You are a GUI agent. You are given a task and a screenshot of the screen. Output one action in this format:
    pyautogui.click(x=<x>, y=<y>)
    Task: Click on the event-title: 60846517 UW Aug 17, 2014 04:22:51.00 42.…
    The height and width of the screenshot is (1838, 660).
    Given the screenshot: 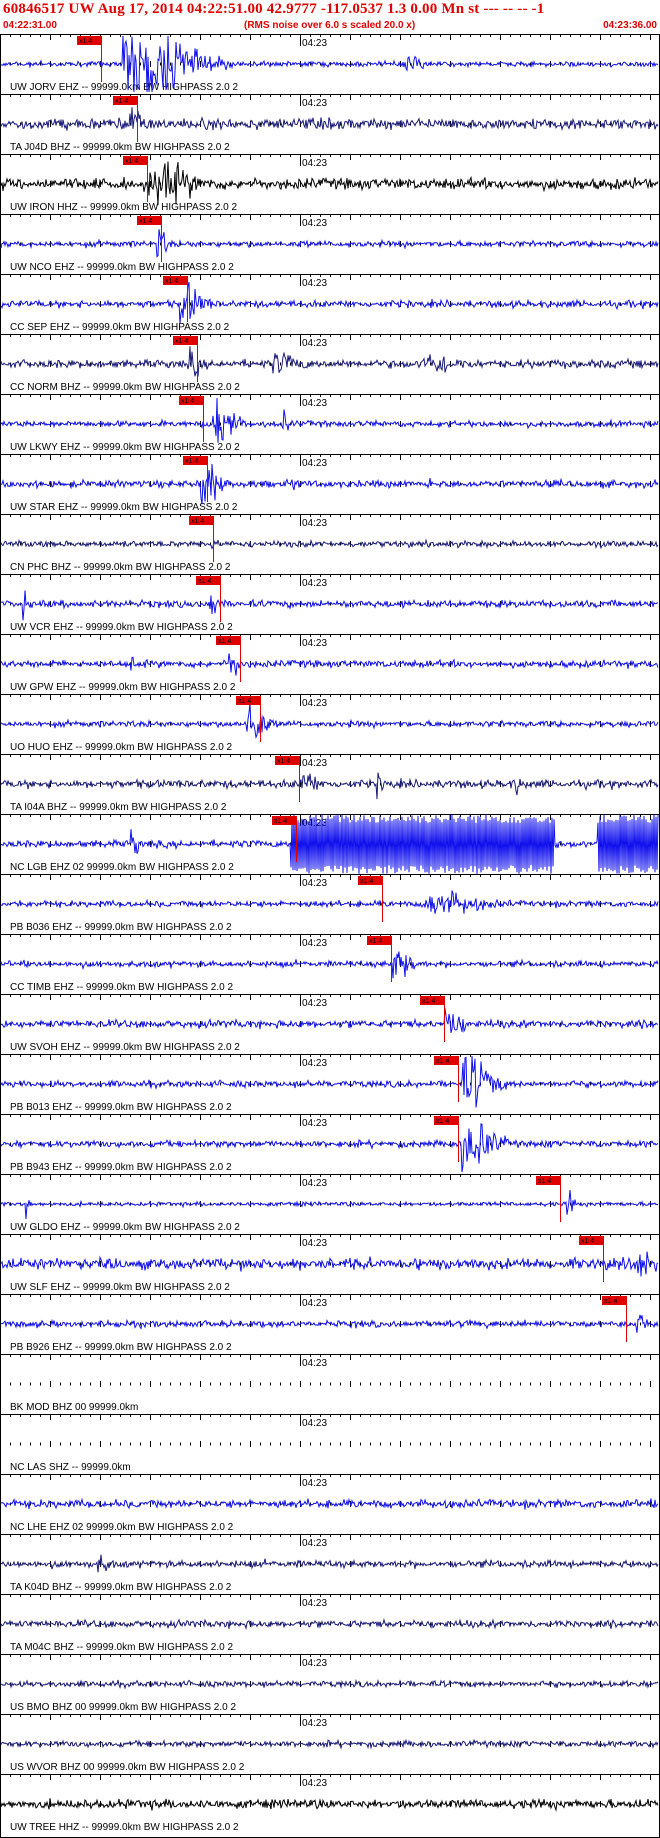 What is the action you would take?
    pyautogui.click(x=274, y=9)
    